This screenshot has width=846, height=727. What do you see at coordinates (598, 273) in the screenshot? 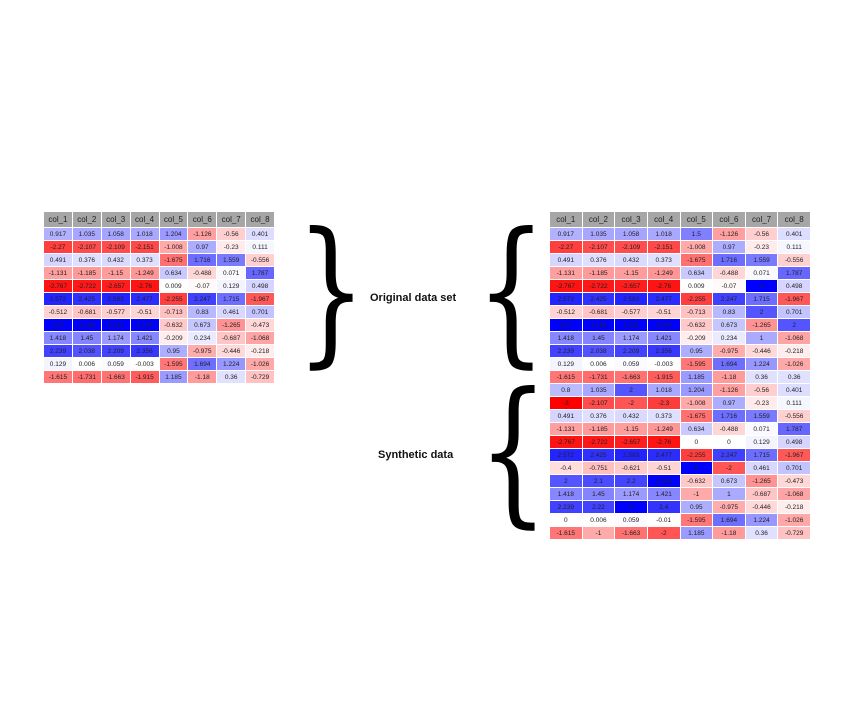
I see `synthetic-table-cell: -1.185` at bounding box center [598, 273].